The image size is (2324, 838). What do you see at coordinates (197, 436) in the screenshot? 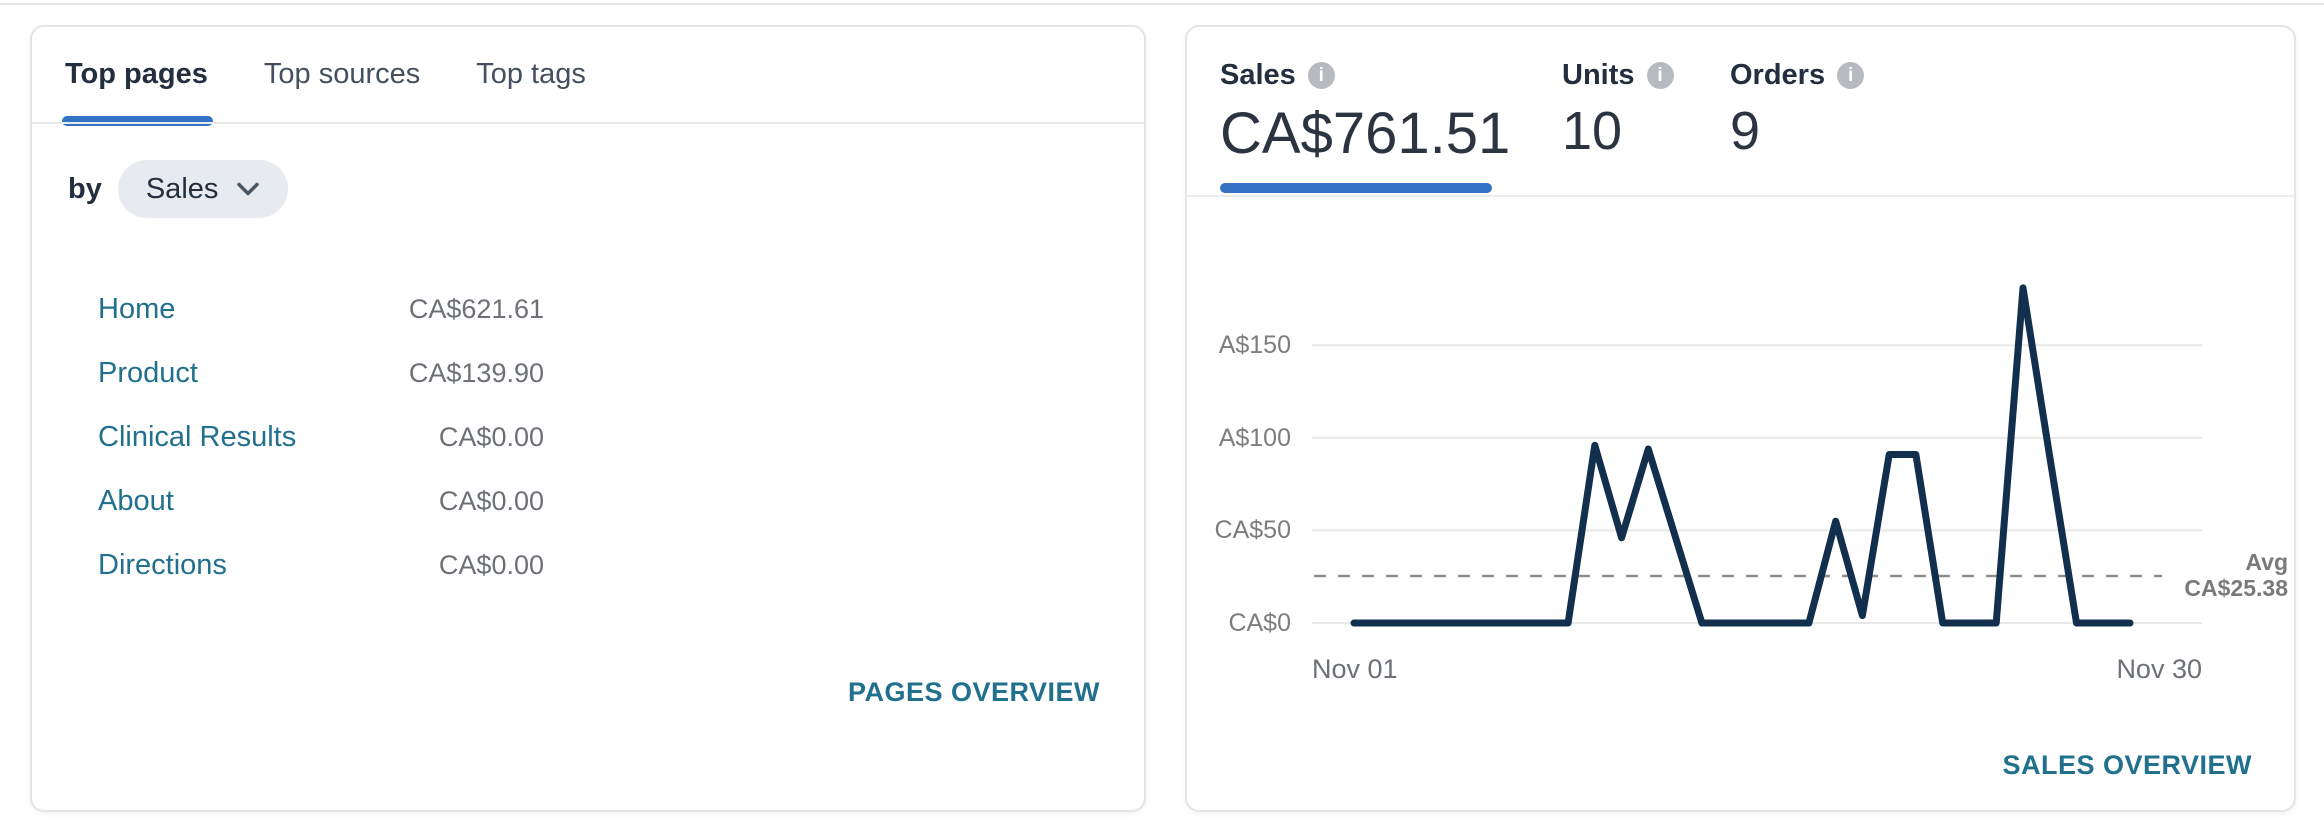
I see `page-link-clinical-results: Clinical Results` at bounding box center [197, 436].